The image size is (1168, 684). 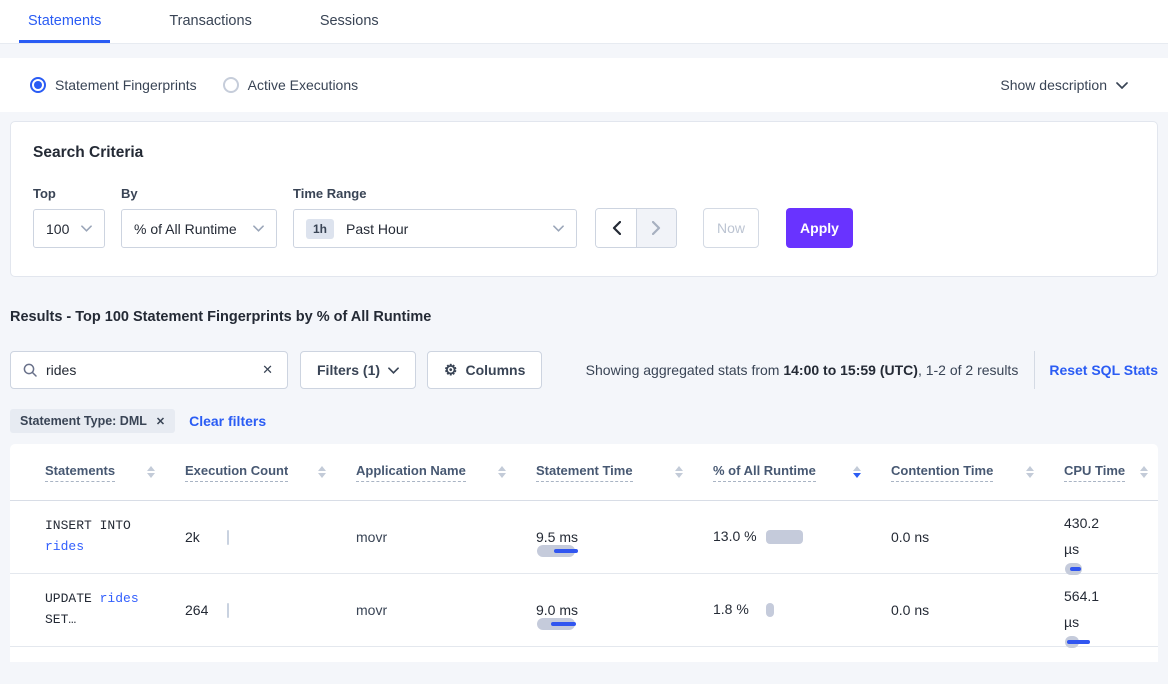 I want to click on pct-runtime-cell: 1.8 %, so click(x=802, y=610).